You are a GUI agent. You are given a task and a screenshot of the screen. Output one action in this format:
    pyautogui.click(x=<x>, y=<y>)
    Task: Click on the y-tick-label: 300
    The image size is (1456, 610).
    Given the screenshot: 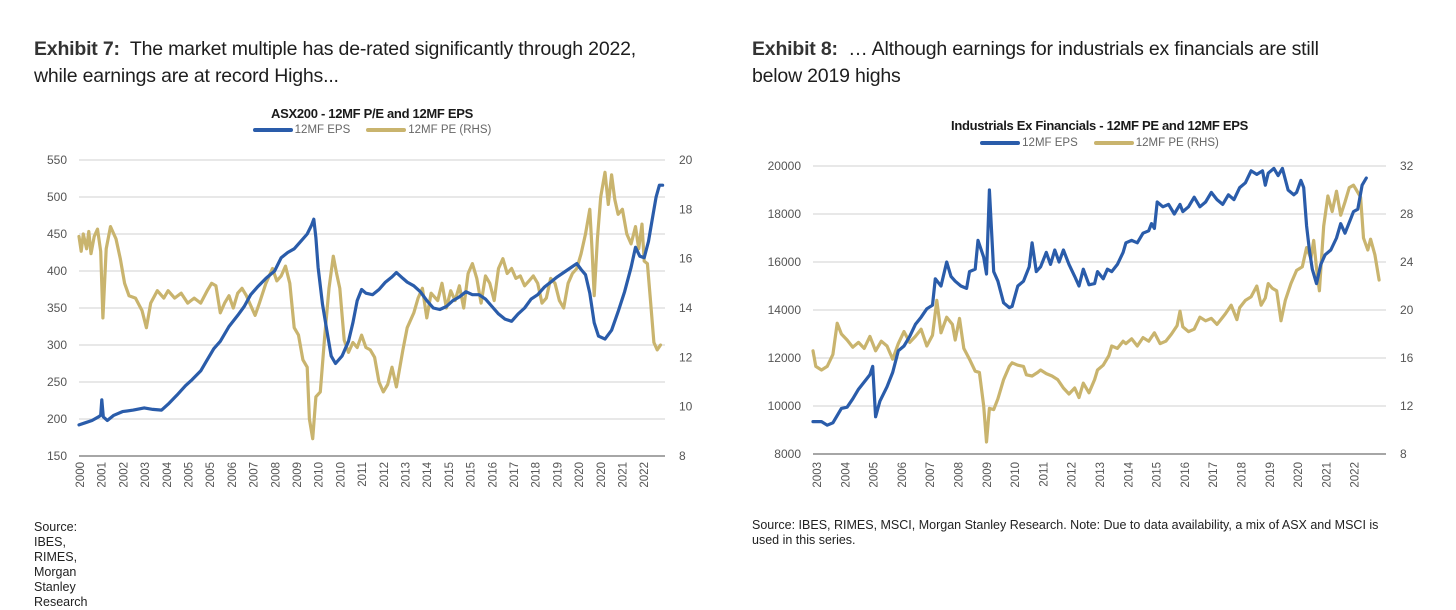 What is the action you would take?
    pyautogui.click(x=57, y=345)
    